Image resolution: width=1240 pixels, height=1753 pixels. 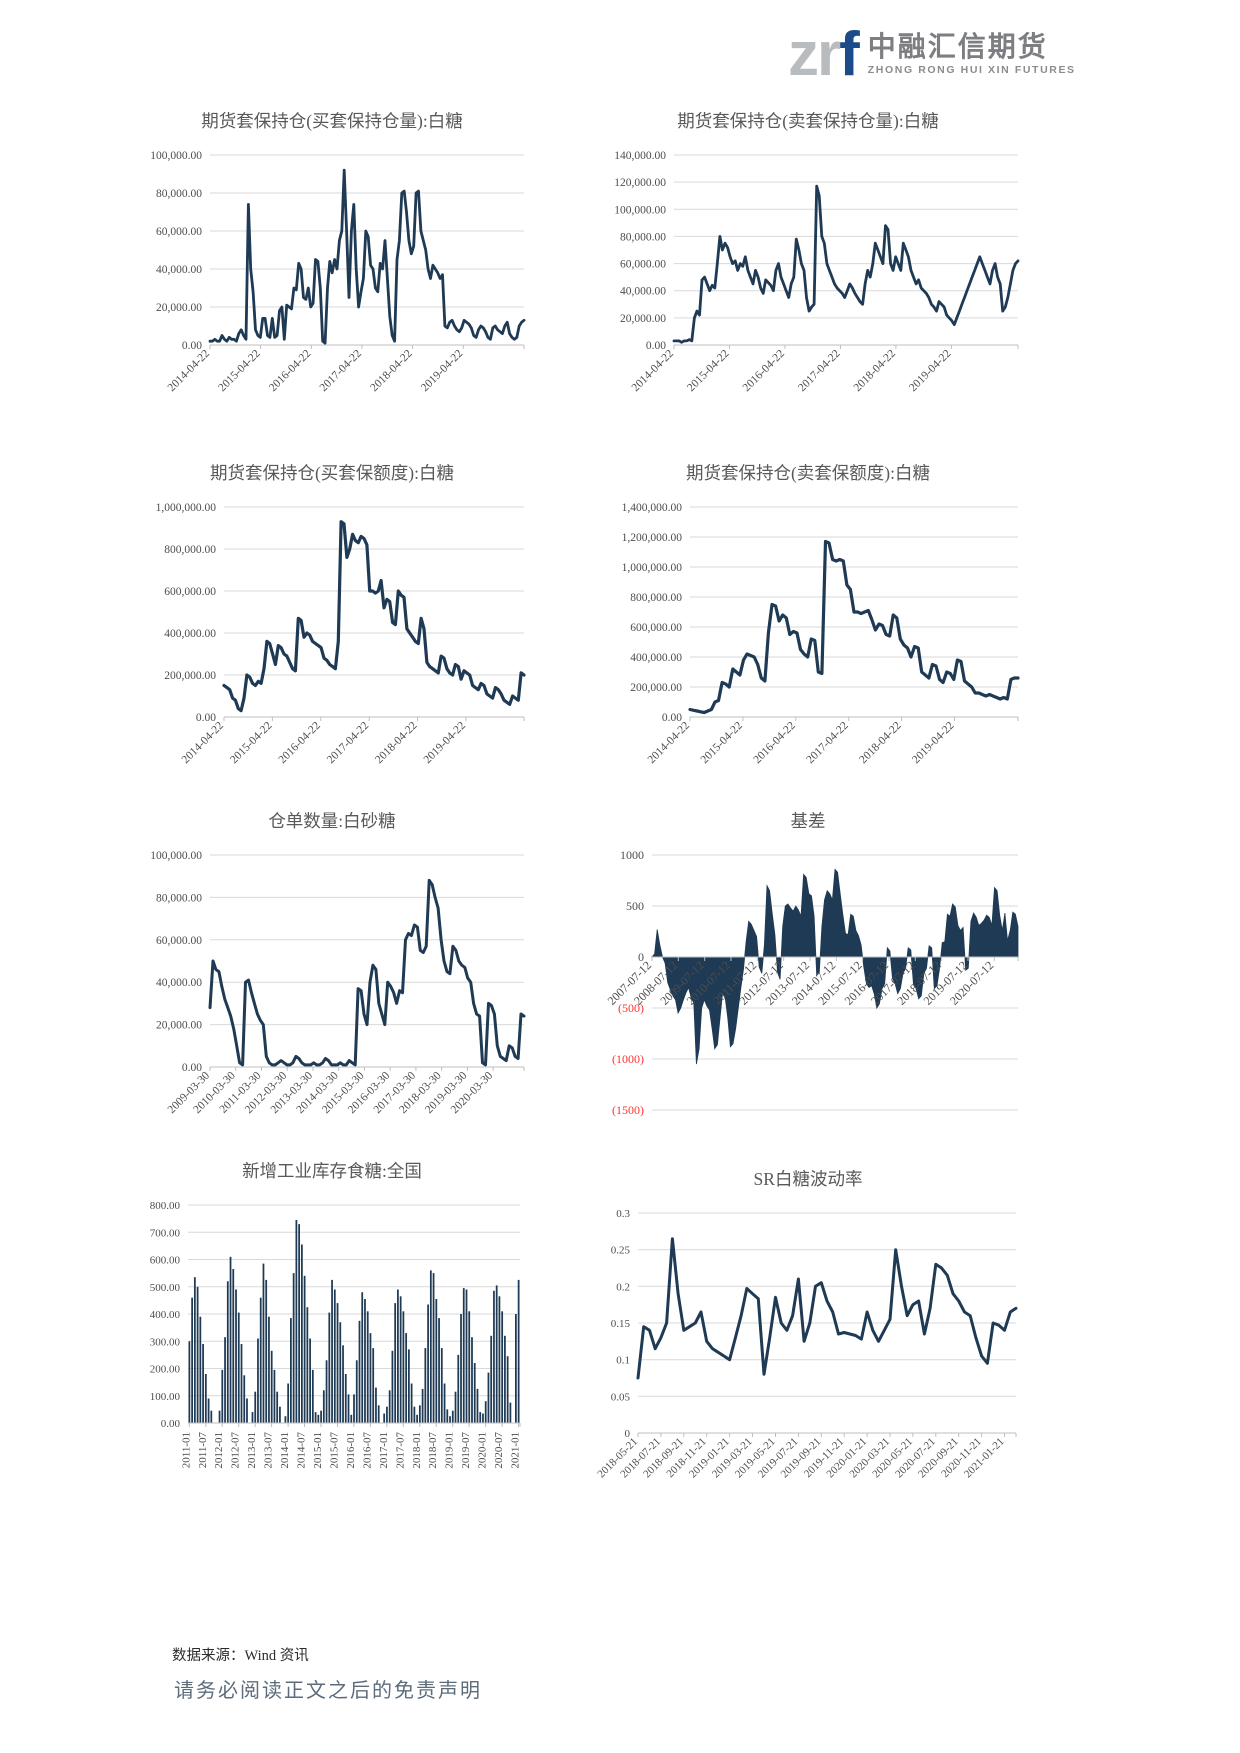 What do you see at coordinates (179, 983) in the screenshot?
I see `y-tick-label: 40,000.00` at bounding box center [179, 983].